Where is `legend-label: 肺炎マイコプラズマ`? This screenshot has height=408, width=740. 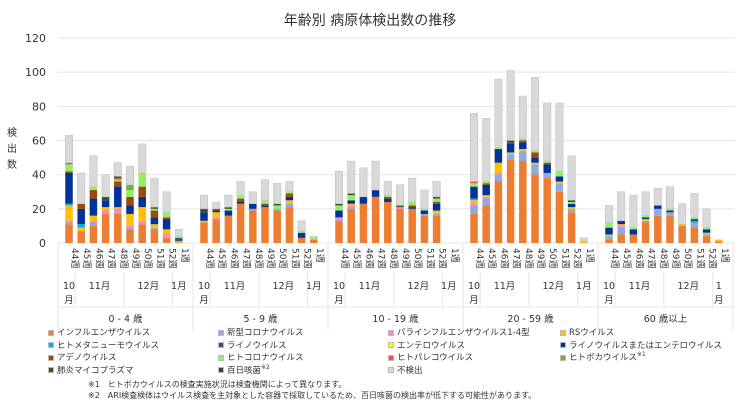
legend-label: 肺炎マイコプラズマ is located at coordinates (95, 370).